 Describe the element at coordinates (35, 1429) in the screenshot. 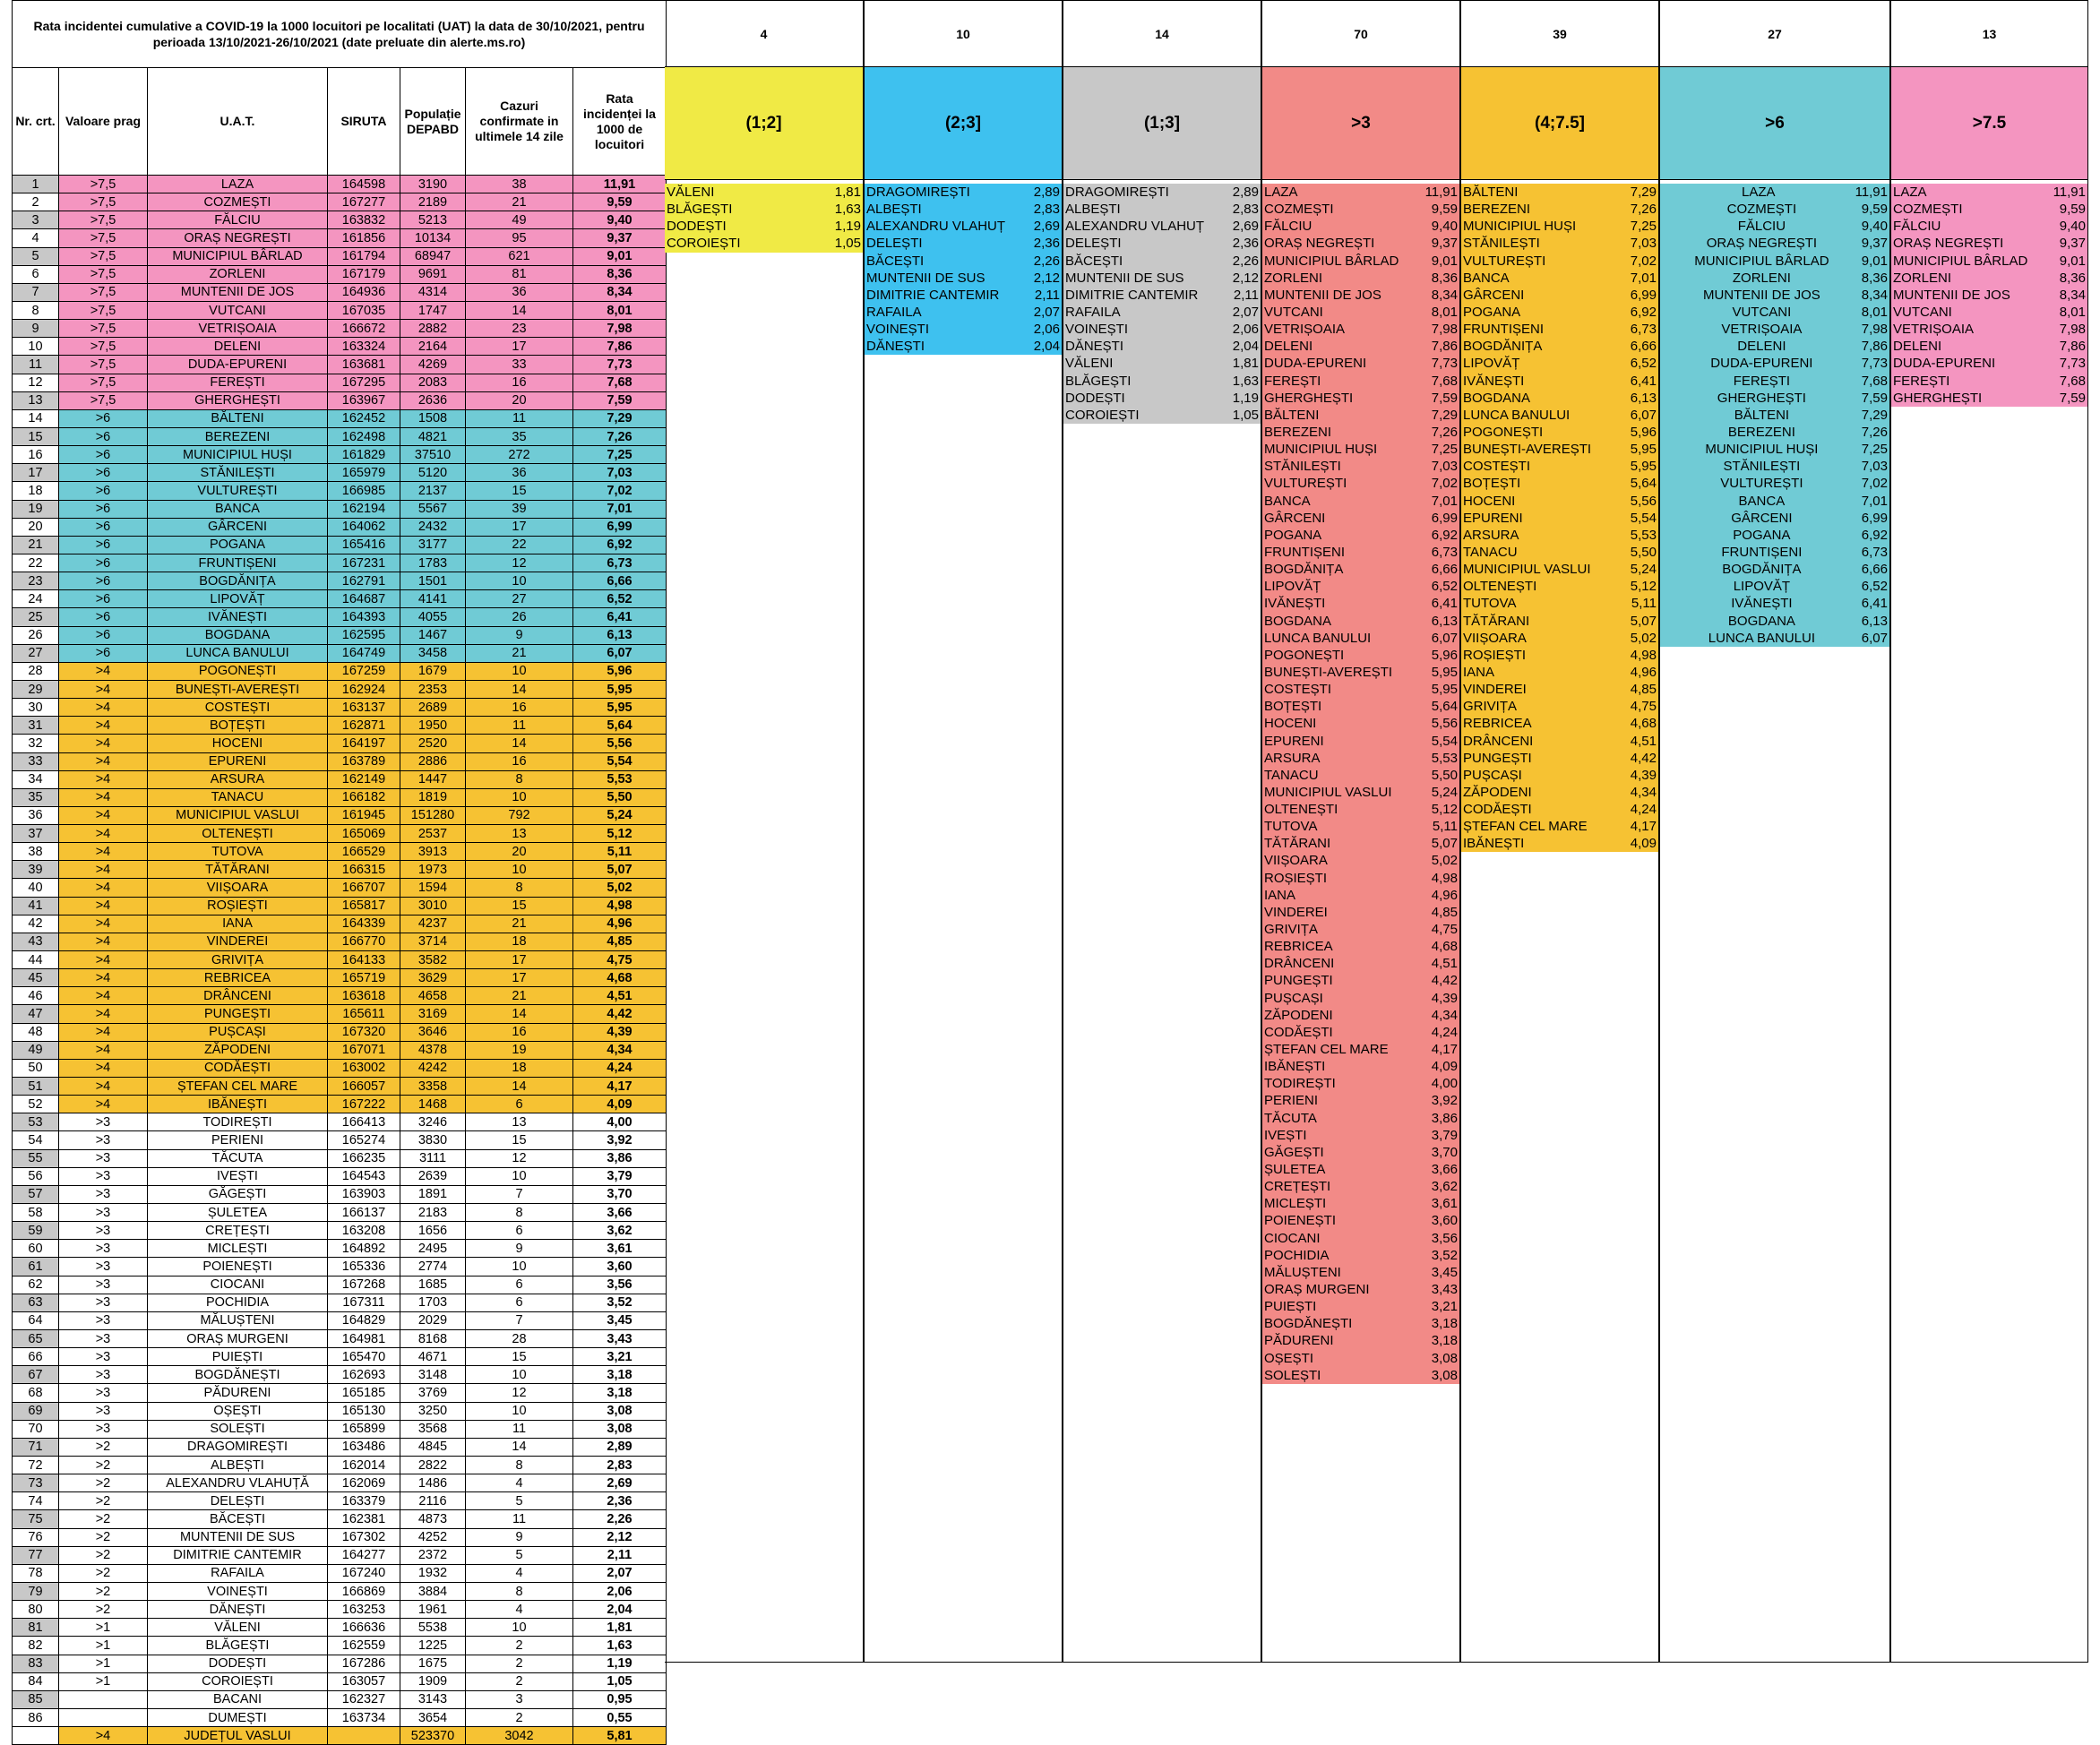

I see `row-nr: 70` at that location.